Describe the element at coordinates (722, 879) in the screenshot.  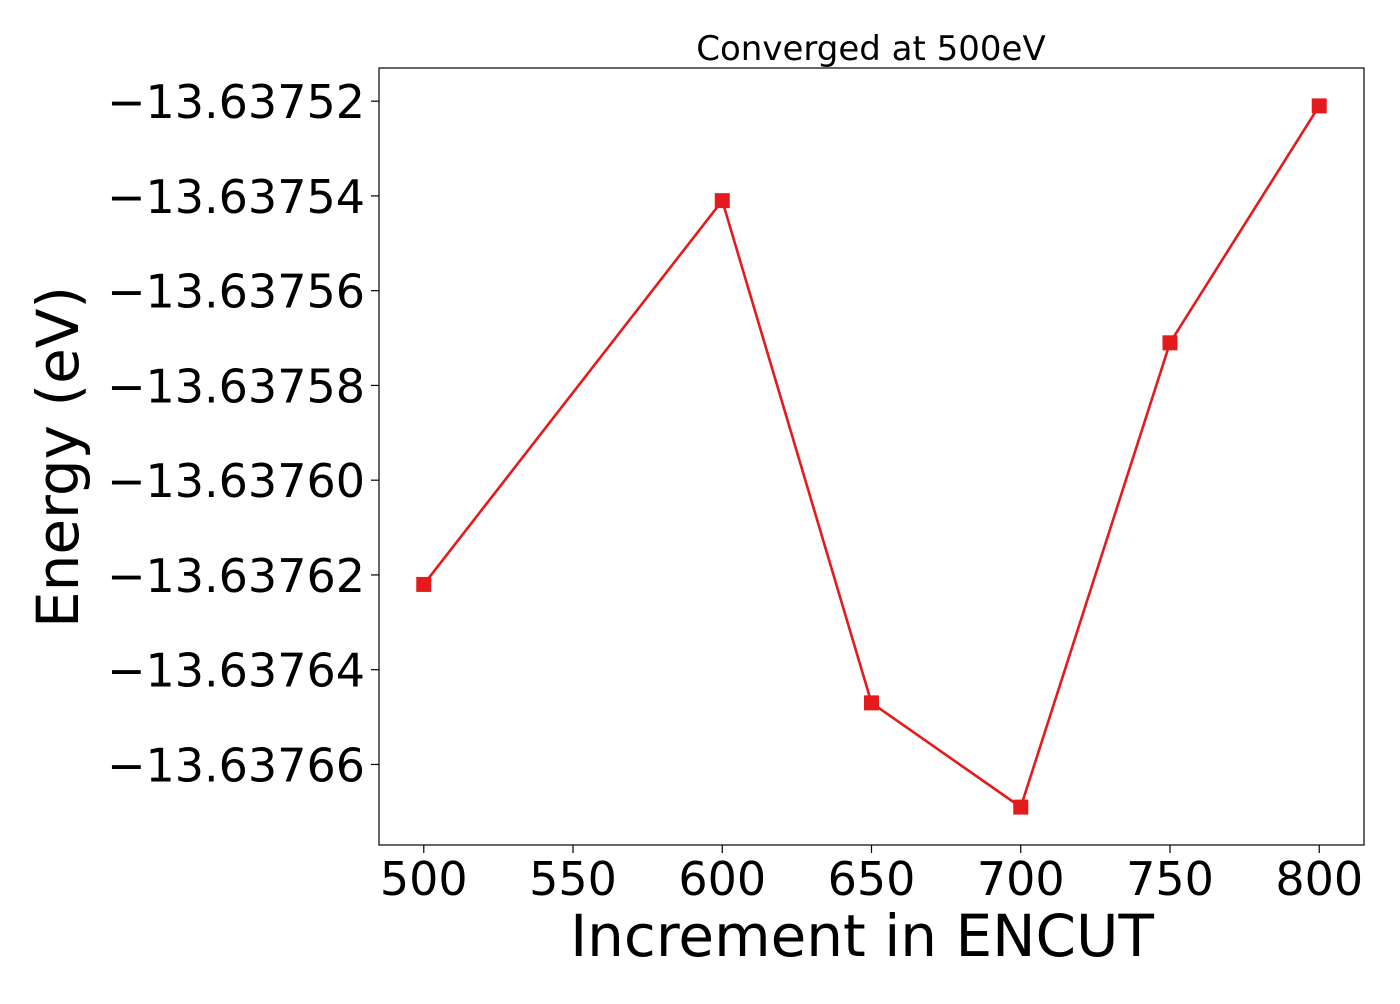
I see `x-tick-label: 600` at that location.